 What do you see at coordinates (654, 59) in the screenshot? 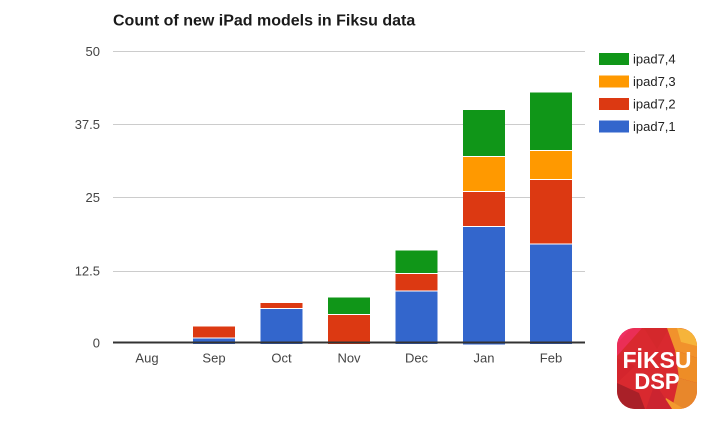
I see `svg-text: ipad7,4` at bounding box center [654, 59].